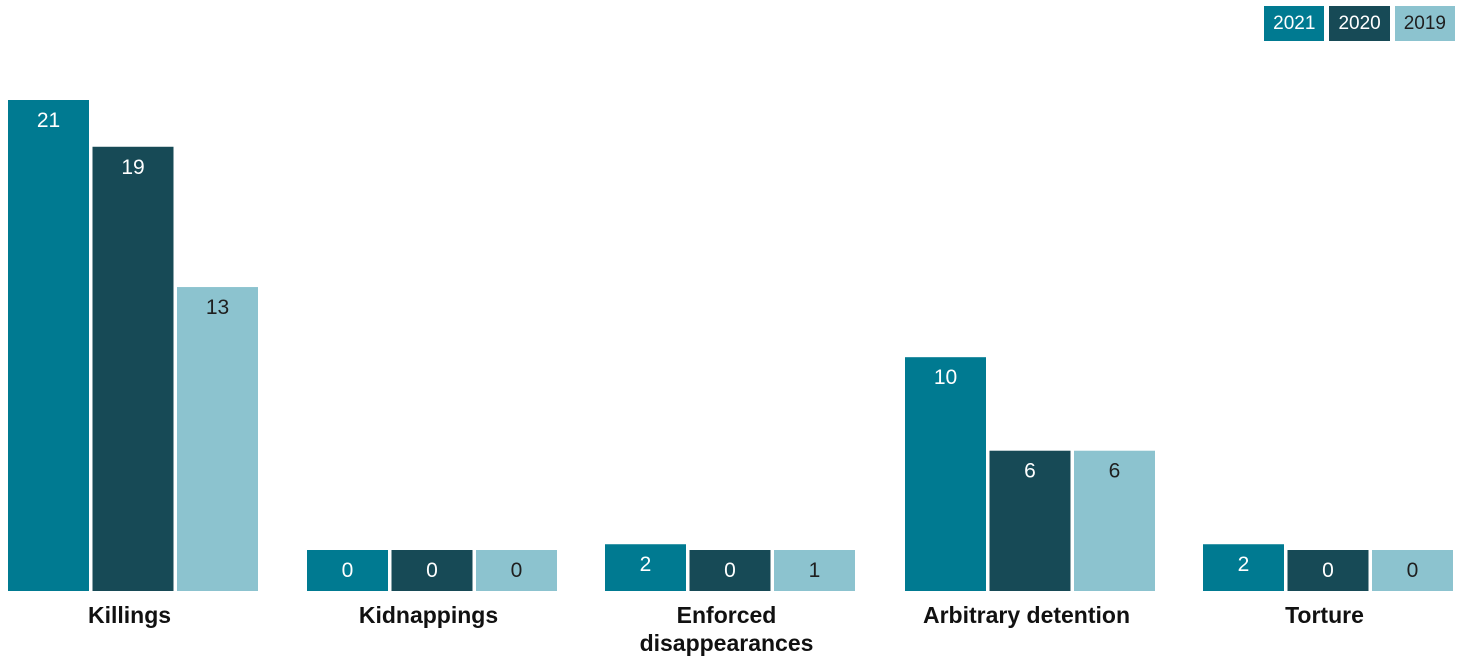 This screenshot has width=1461, height=656. I want to click on bar-kidnappings-2019, so click(516, 570).